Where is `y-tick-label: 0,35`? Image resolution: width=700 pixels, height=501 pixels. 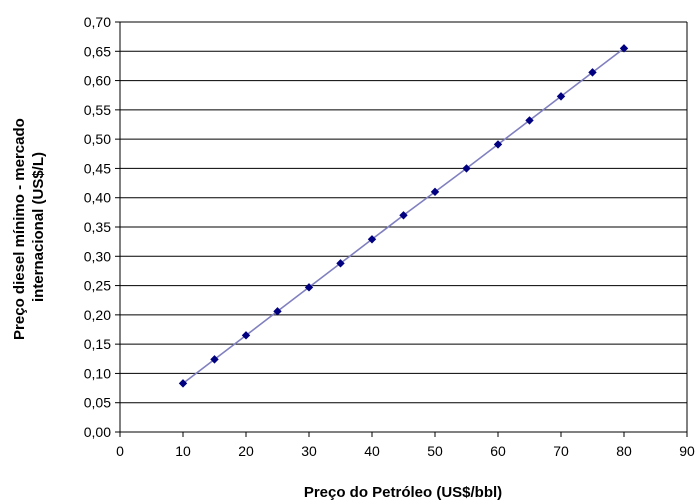
y-tick-label: 0,35 is located at coordinates (97, 227).